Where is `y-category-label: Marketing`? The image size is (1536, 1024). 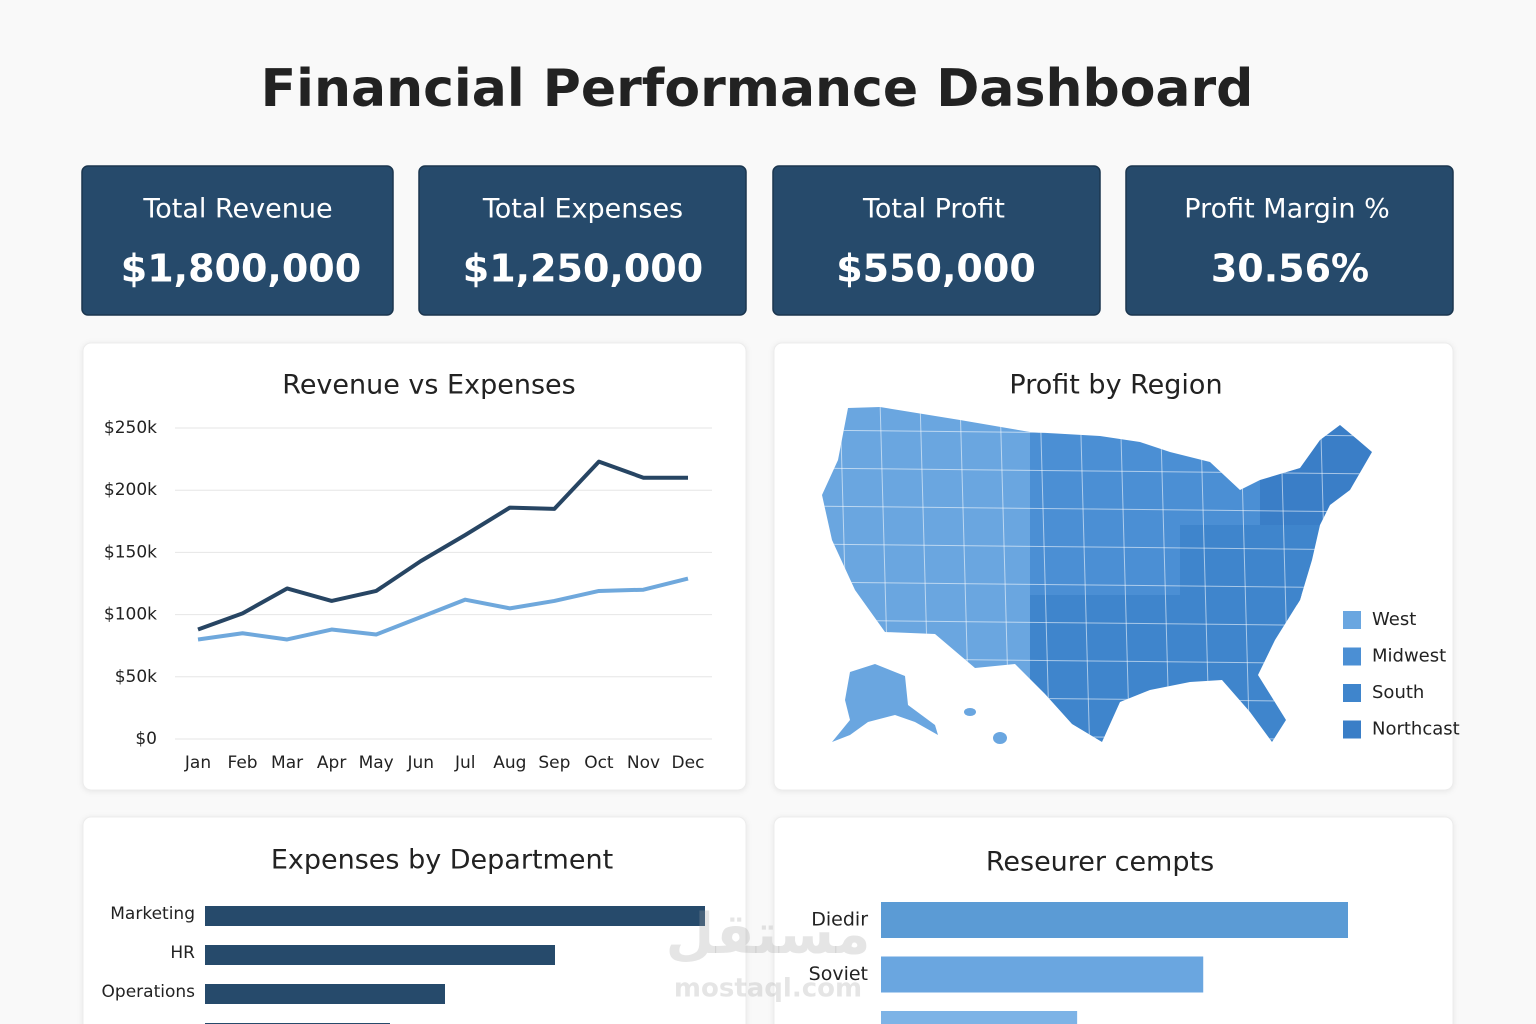 y-category-label: Marketing is located at coordinates (152, 914).